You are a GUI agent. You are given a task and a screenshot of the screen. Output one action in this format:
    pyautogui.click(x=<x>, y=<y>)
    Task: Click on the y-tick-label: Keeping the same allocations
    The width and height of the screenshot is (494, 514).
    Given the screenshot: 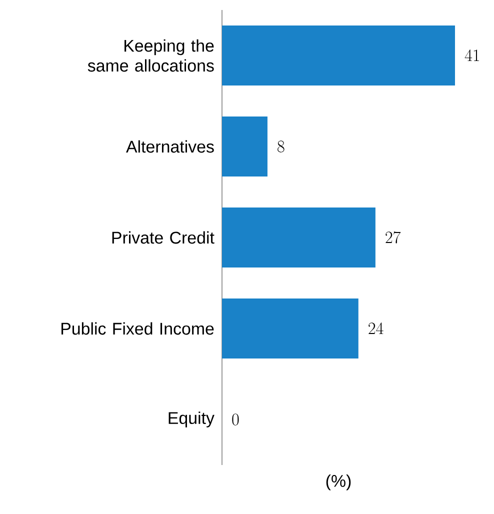 What is the action you would take?
    pyautogui.click(x=151, y=55)
    